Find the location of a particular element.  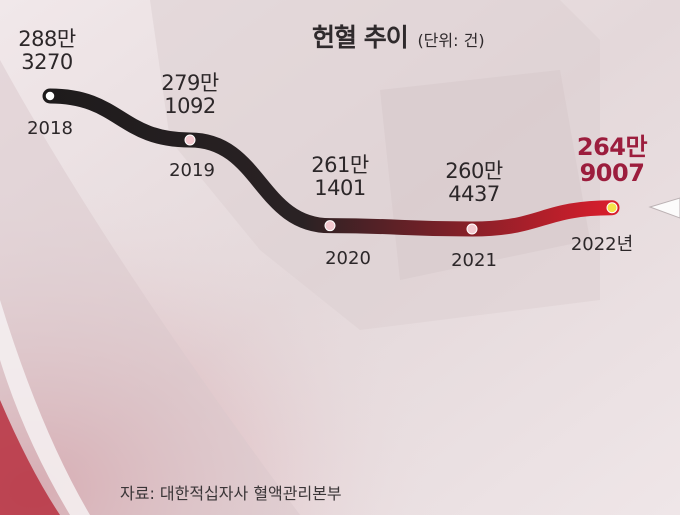

x-tick-label: 2022년 is located at coordinates (602, 244).